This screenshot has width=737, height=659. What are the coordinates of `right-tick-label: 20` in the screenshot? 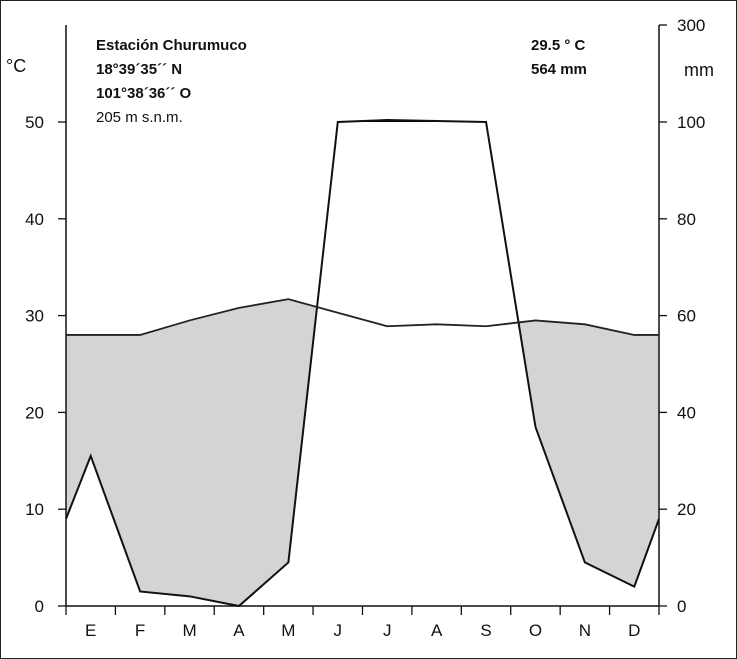 It's located at (686, 509).